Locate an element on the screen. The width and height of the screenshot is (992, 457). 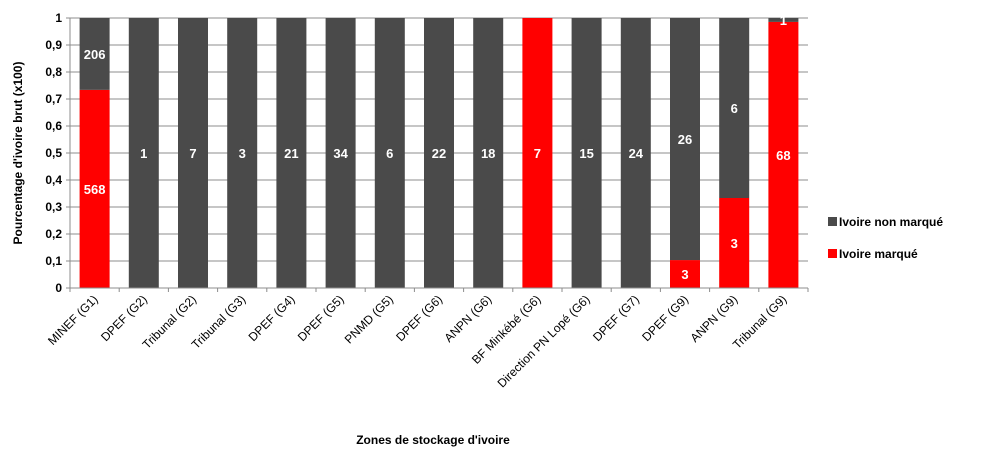
y-tick-label: 0,4 is located at coordinates (53, 180).